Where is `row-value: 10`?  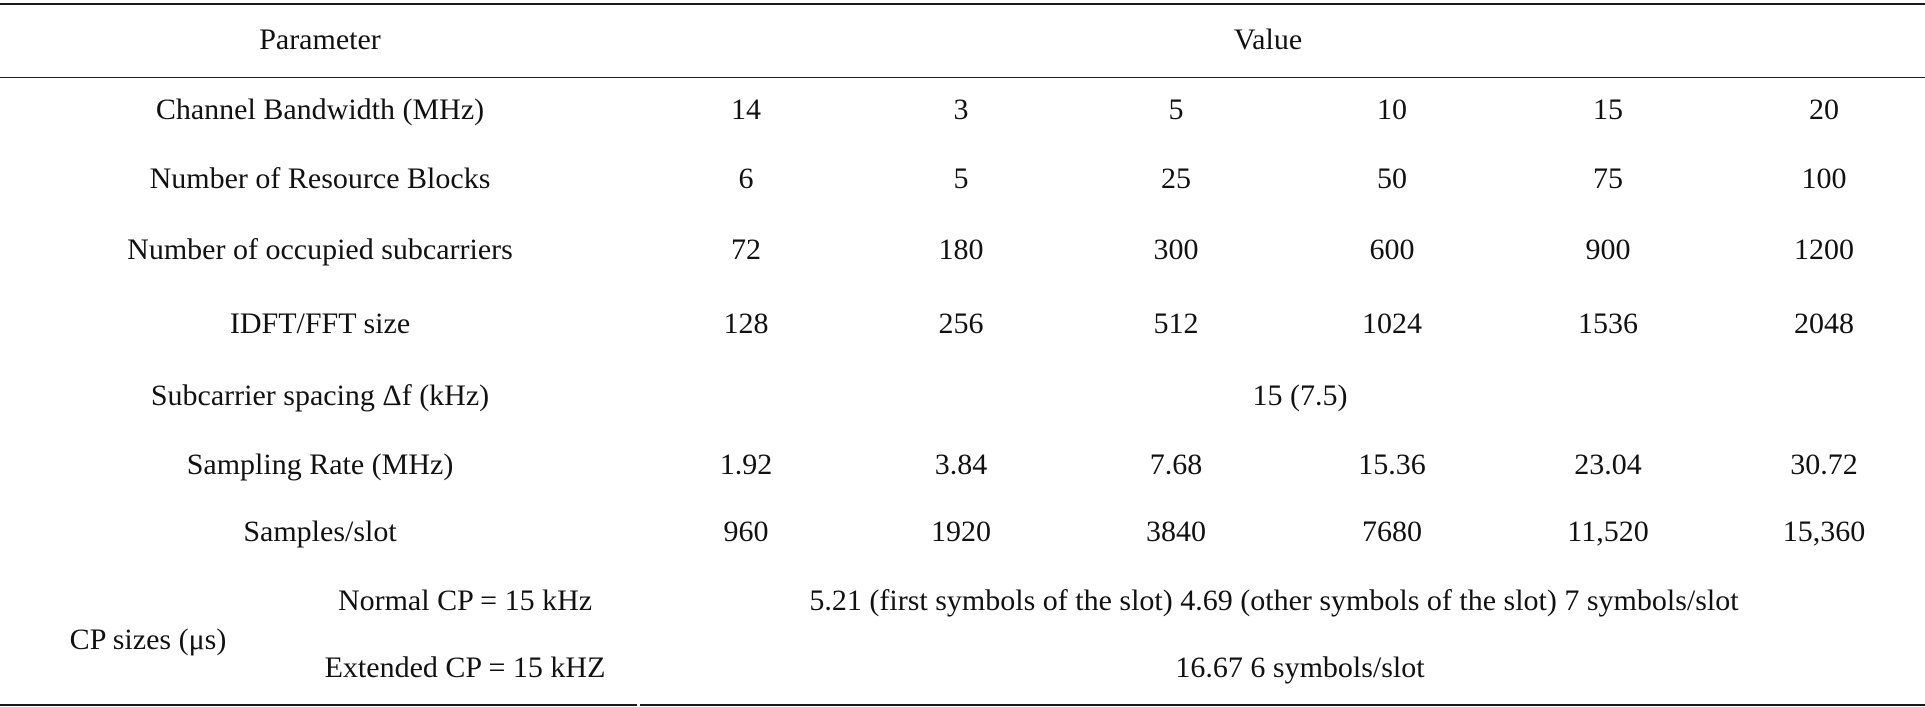
row-value: 10 is located at coordinates (1392, 109).